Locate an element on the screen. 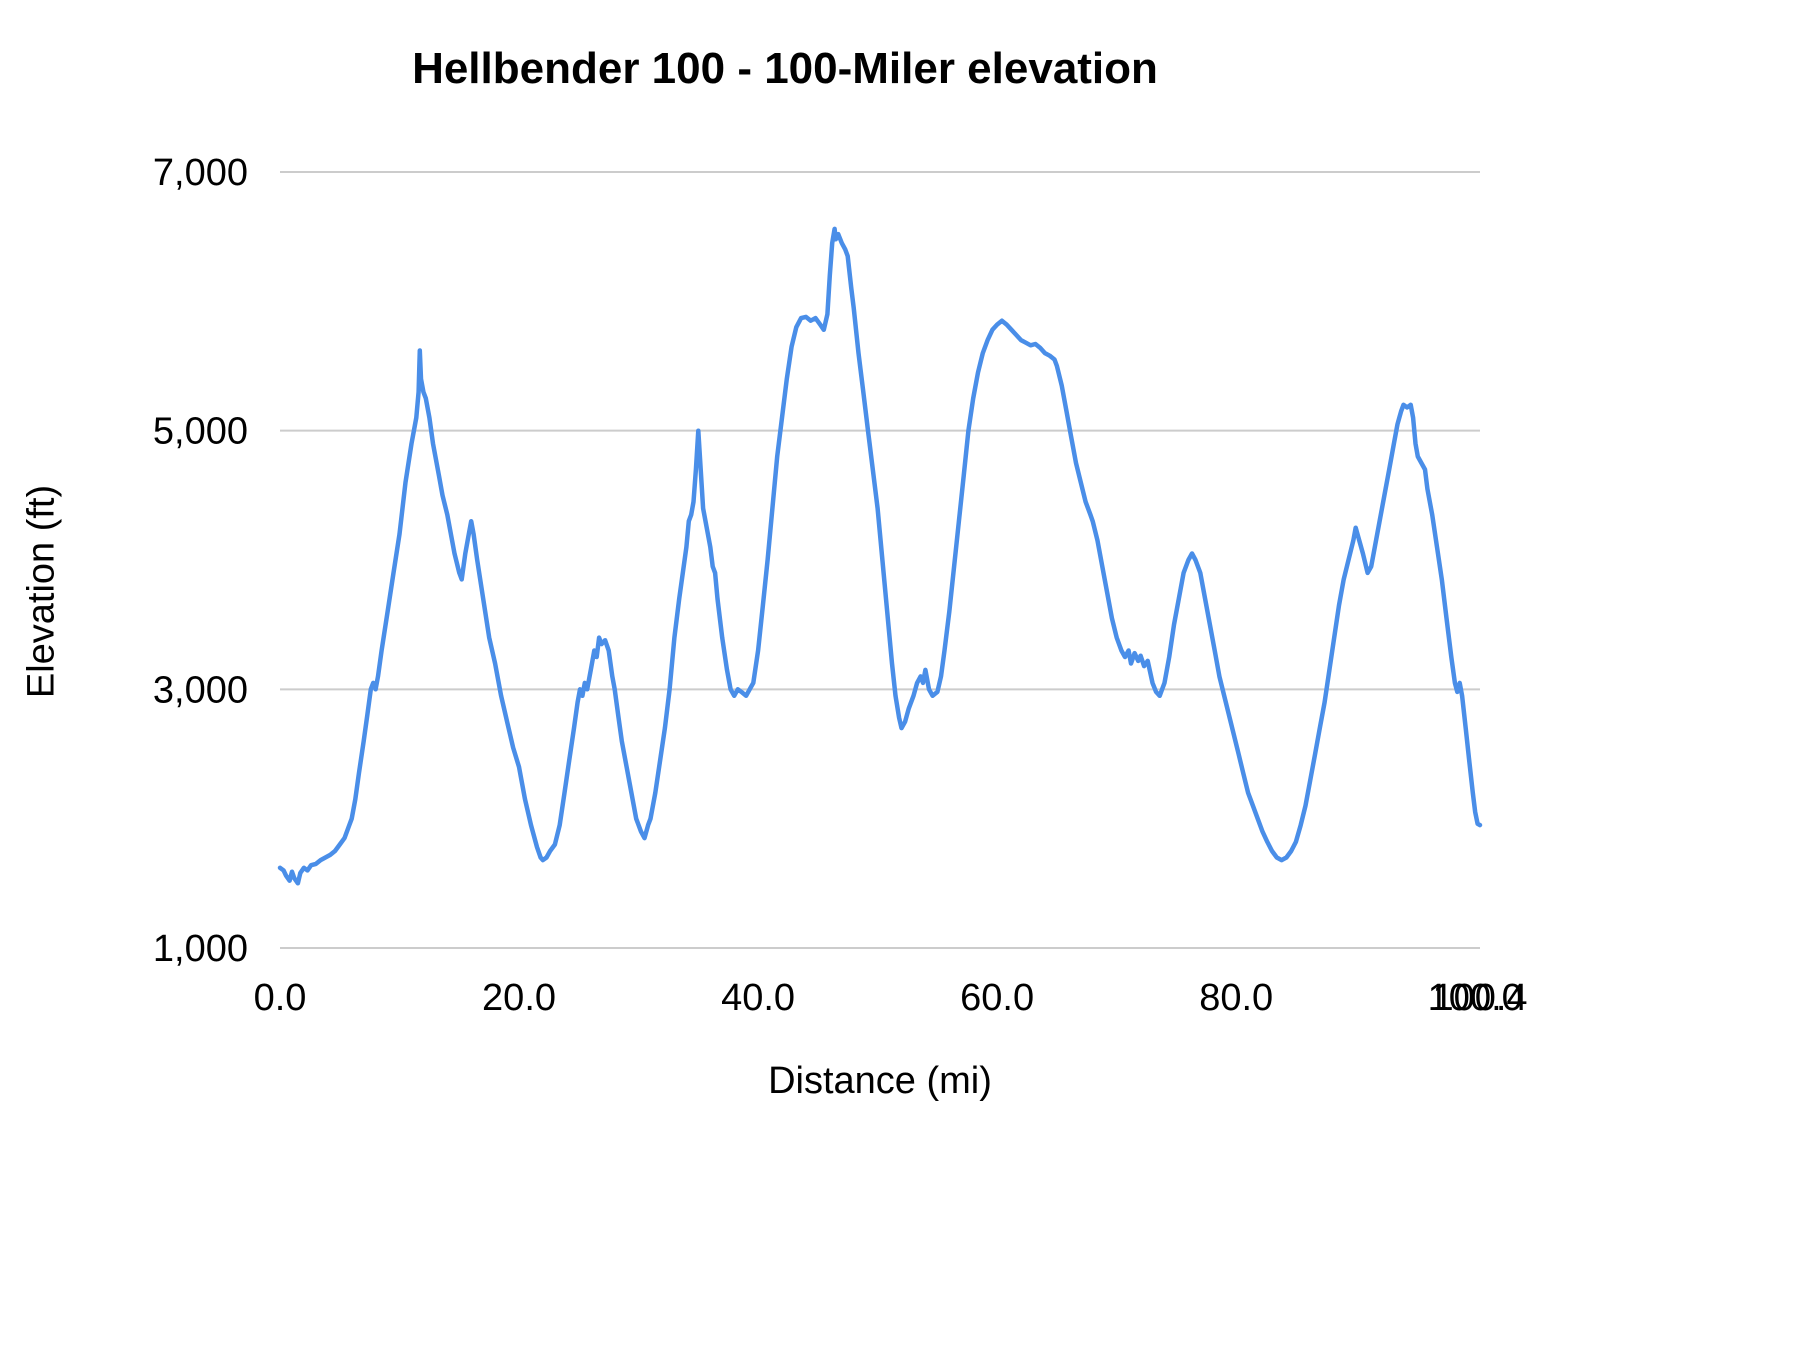 The height and width of the screenshot is (1350, 1800). x-tick-label: 0.0 is located at coordinates (280, 998).